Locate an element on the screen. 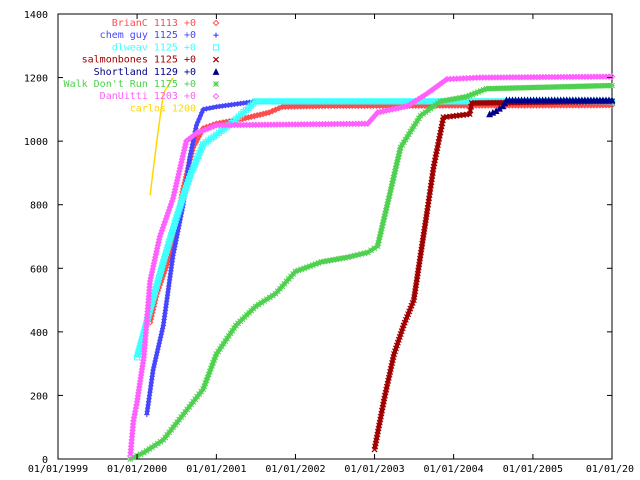 Image resolution: width=640 pixels, height=480 pixels. y-tick-label: 0 is located at coordinates (45, 460).